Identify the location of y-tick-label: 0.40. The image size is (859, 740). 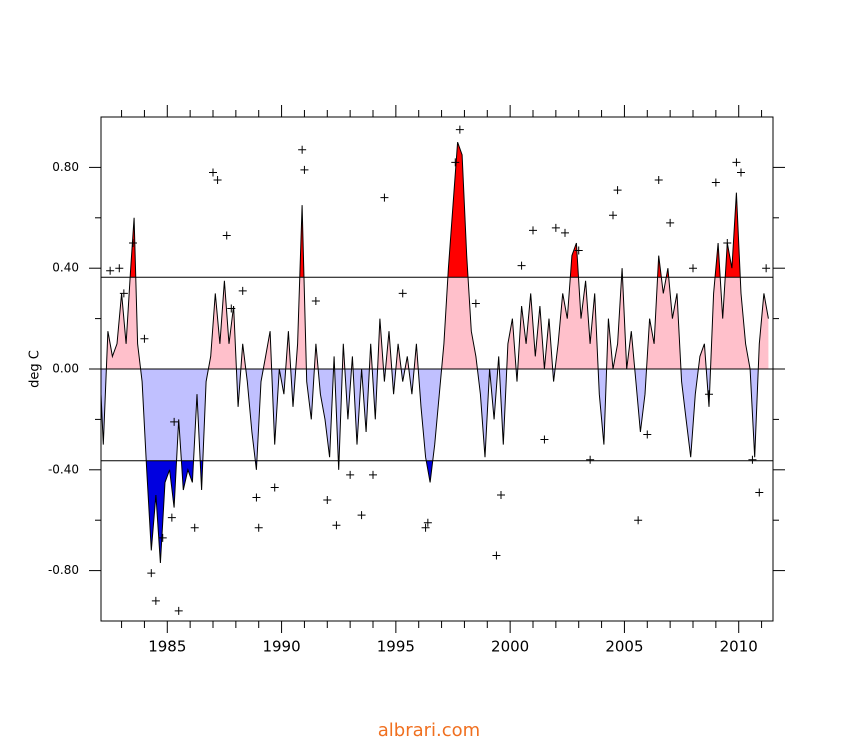
(65, 268).